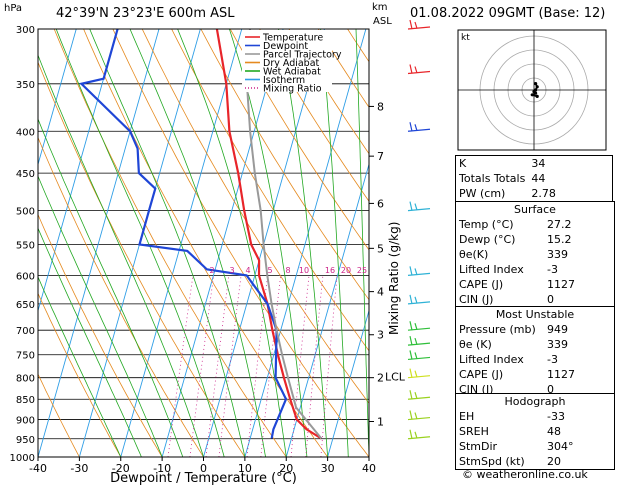 The height and width of the screenshot is (486, 629). What do you see at coordinates (348, 382) in the screenshot?
I see `isotherm-line` at bounding box center [348, 382].